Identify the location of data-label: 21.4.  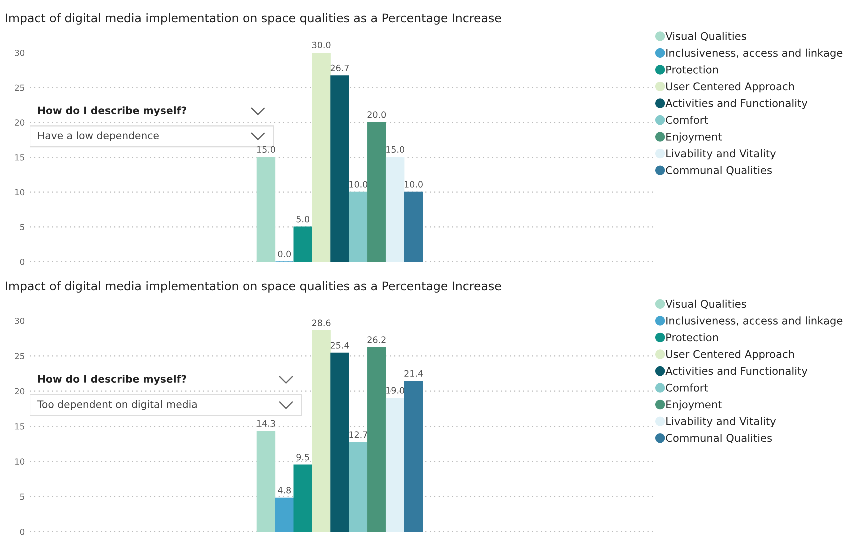
(414, 373).